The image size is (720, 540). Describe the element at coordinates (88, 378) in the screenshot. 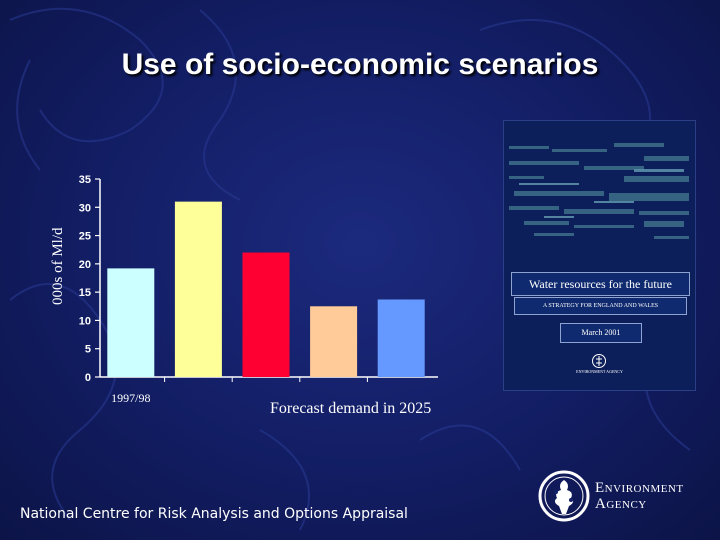

I see `y-tick-label: 0` at that location.